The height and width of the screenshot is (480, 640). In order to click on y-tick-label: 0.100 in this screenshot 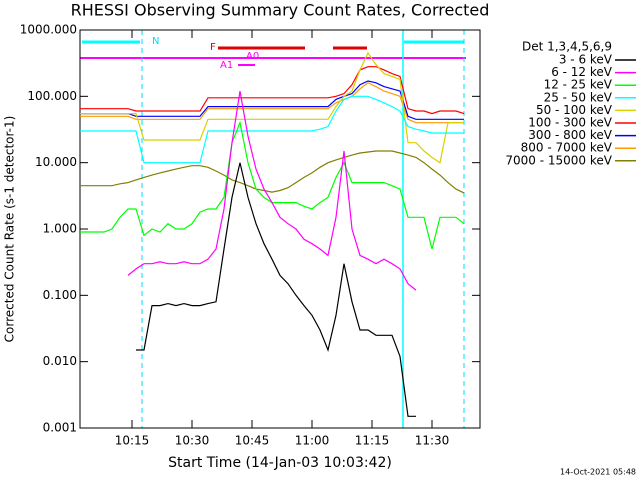, I will do `click(60, 295)`.